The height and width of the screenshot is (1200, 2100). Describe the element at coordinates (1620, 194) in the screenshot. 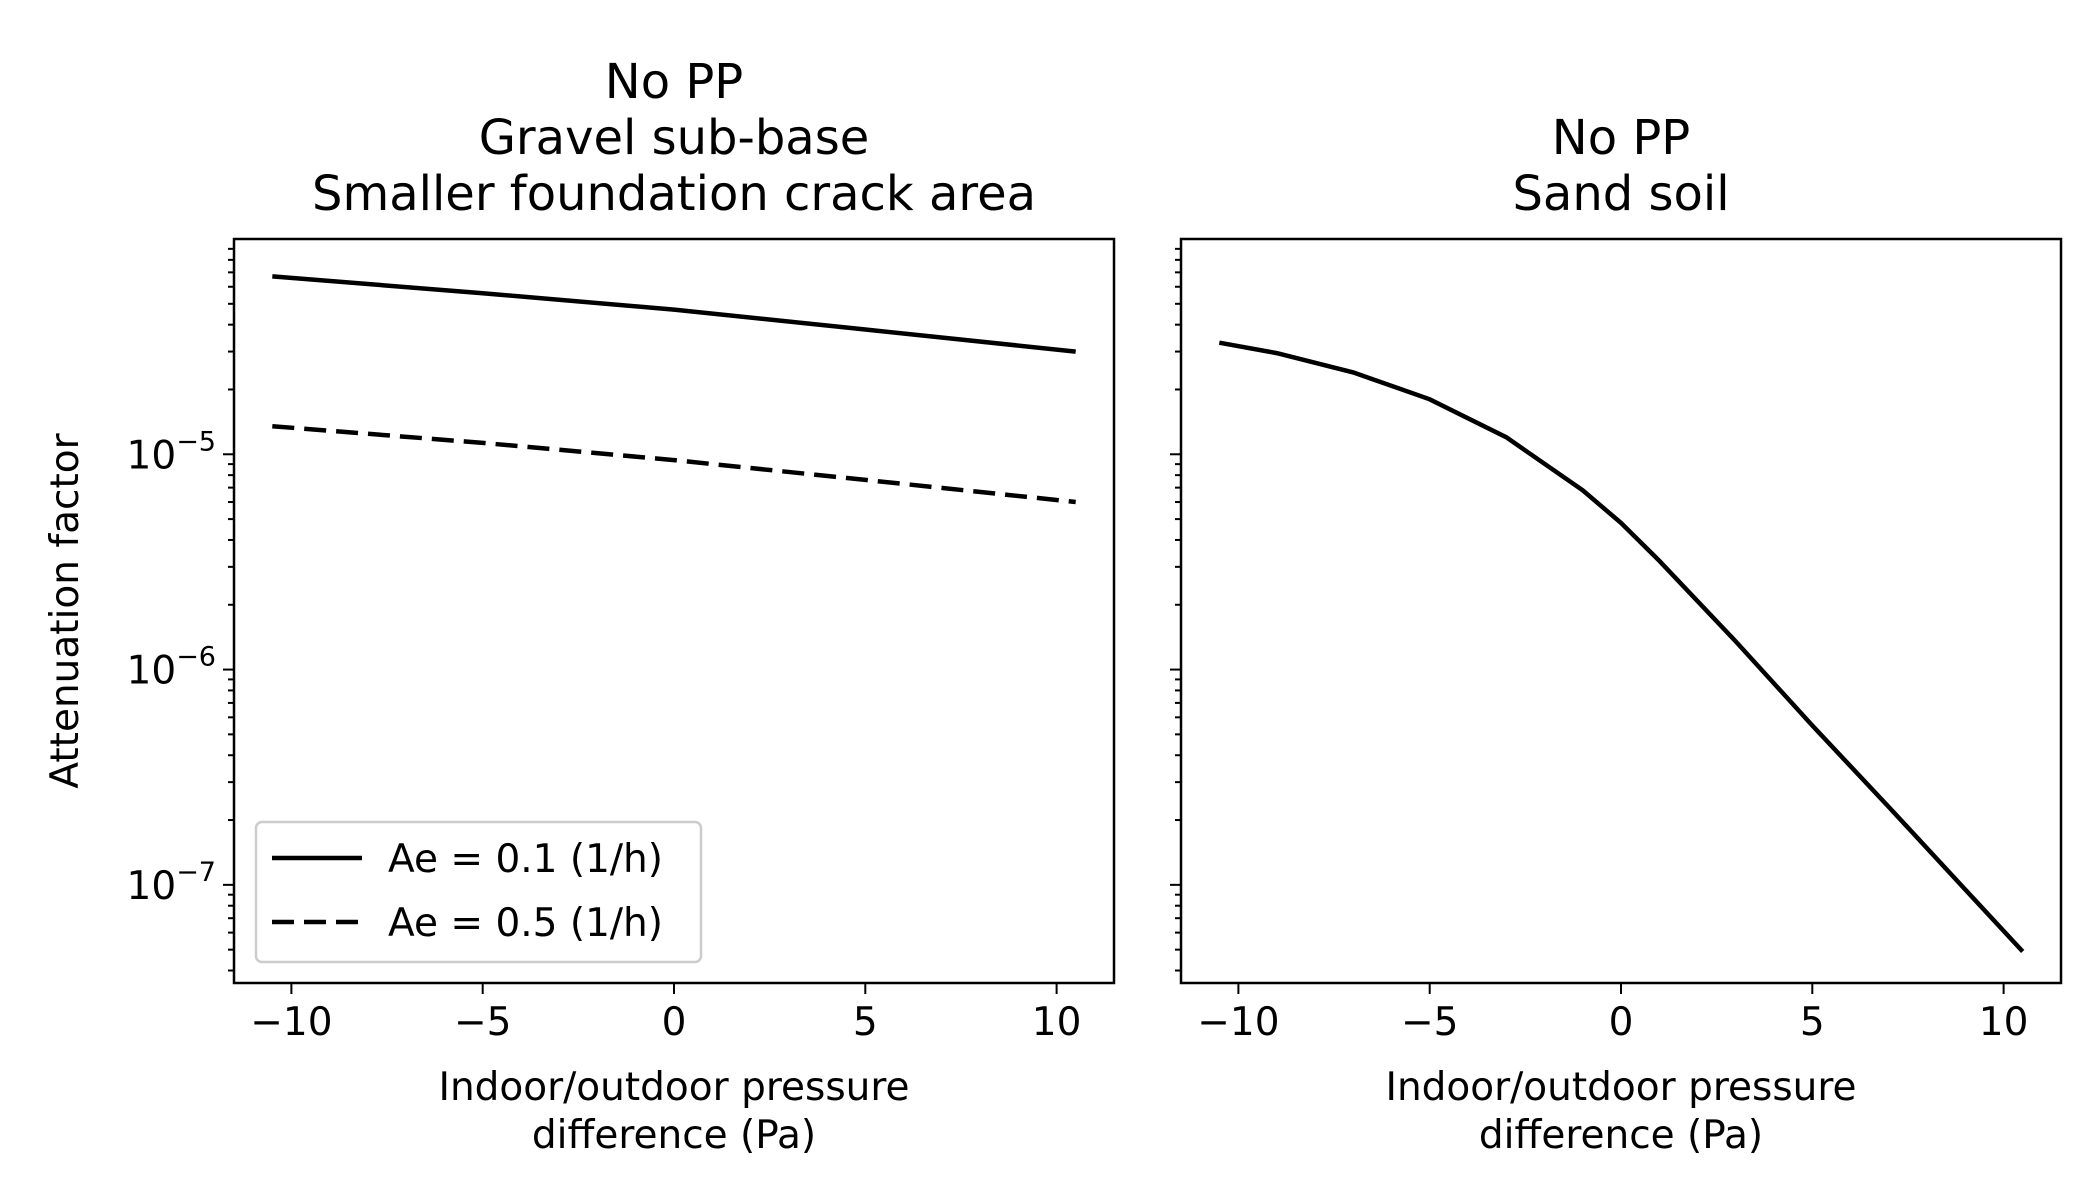

I see `chart-title-line: Sand soil` at that location.